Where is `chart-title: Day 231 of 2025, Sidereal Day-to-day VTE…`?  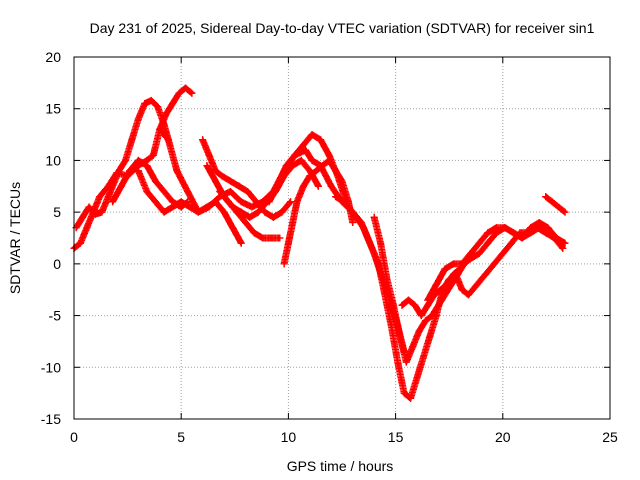 chart-title: Day 231 of 2025, Sidereal Day-to-day VTE… is located at coordinates (342, 28).